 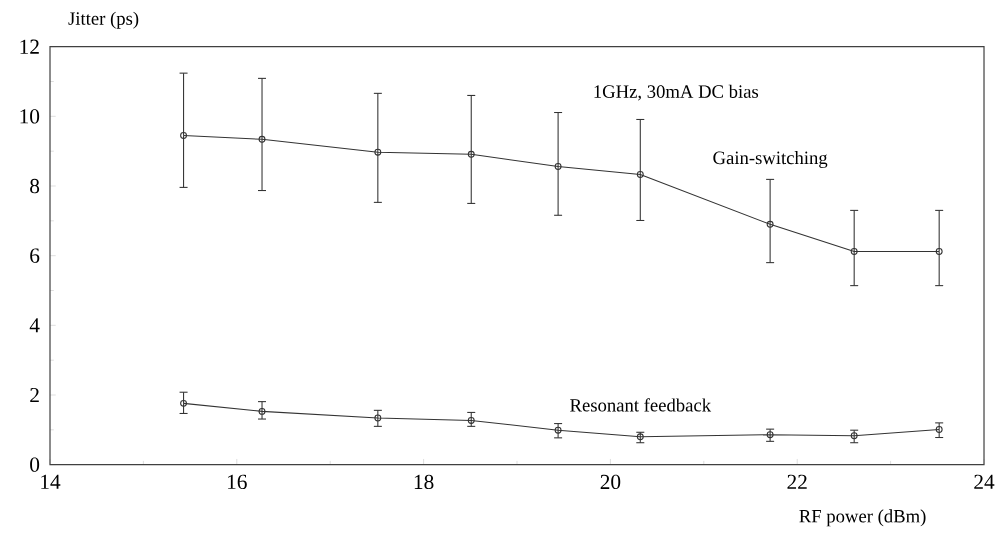 I want to click on series-label: Gain-switching, so click(x=770, y=160).